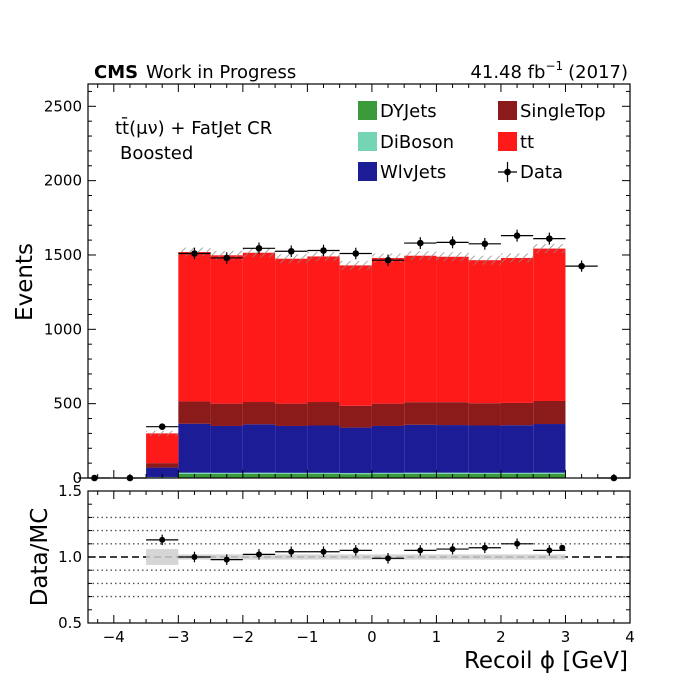 This screenshot has width=700, height=700. What do you see at coordinates (417, 142) in the screenshot?
I see `legend-label-diboson: DiBoson` at bounding box center [417, 142].